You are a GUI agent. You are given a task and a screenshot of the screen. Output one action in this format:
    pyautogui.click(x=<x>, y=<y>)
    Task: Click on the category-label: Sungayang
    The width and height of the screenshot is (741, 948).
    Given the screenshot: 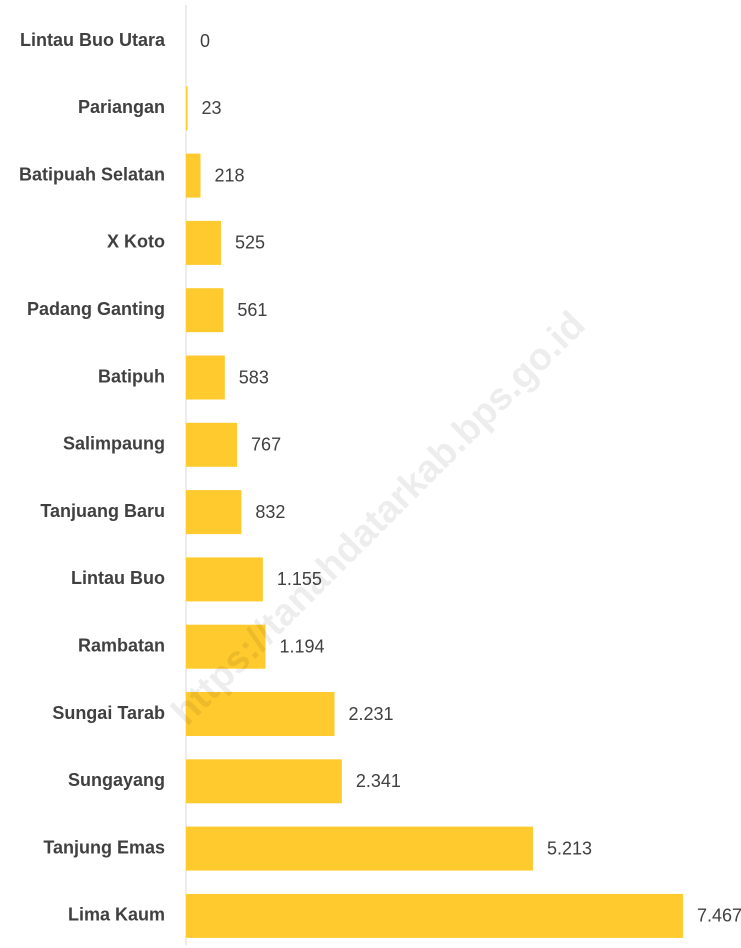 What is the action you would take?
    pyautogui.click(x=116, y=780)
    